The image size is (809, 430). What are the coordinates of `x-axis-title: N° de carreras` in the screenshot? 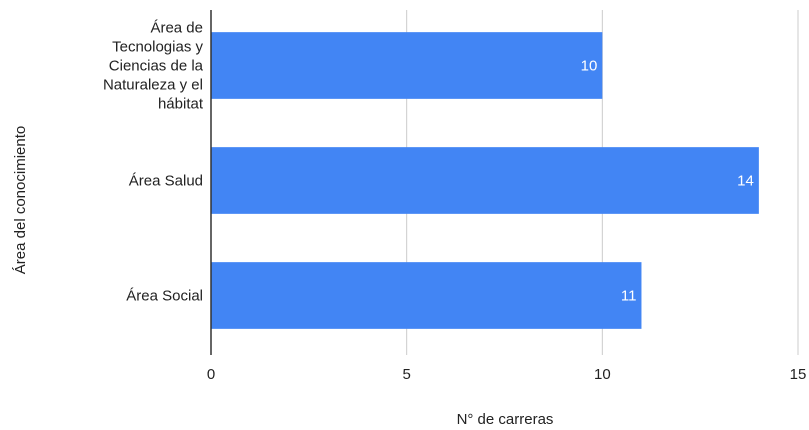 It's located at (505, 419).